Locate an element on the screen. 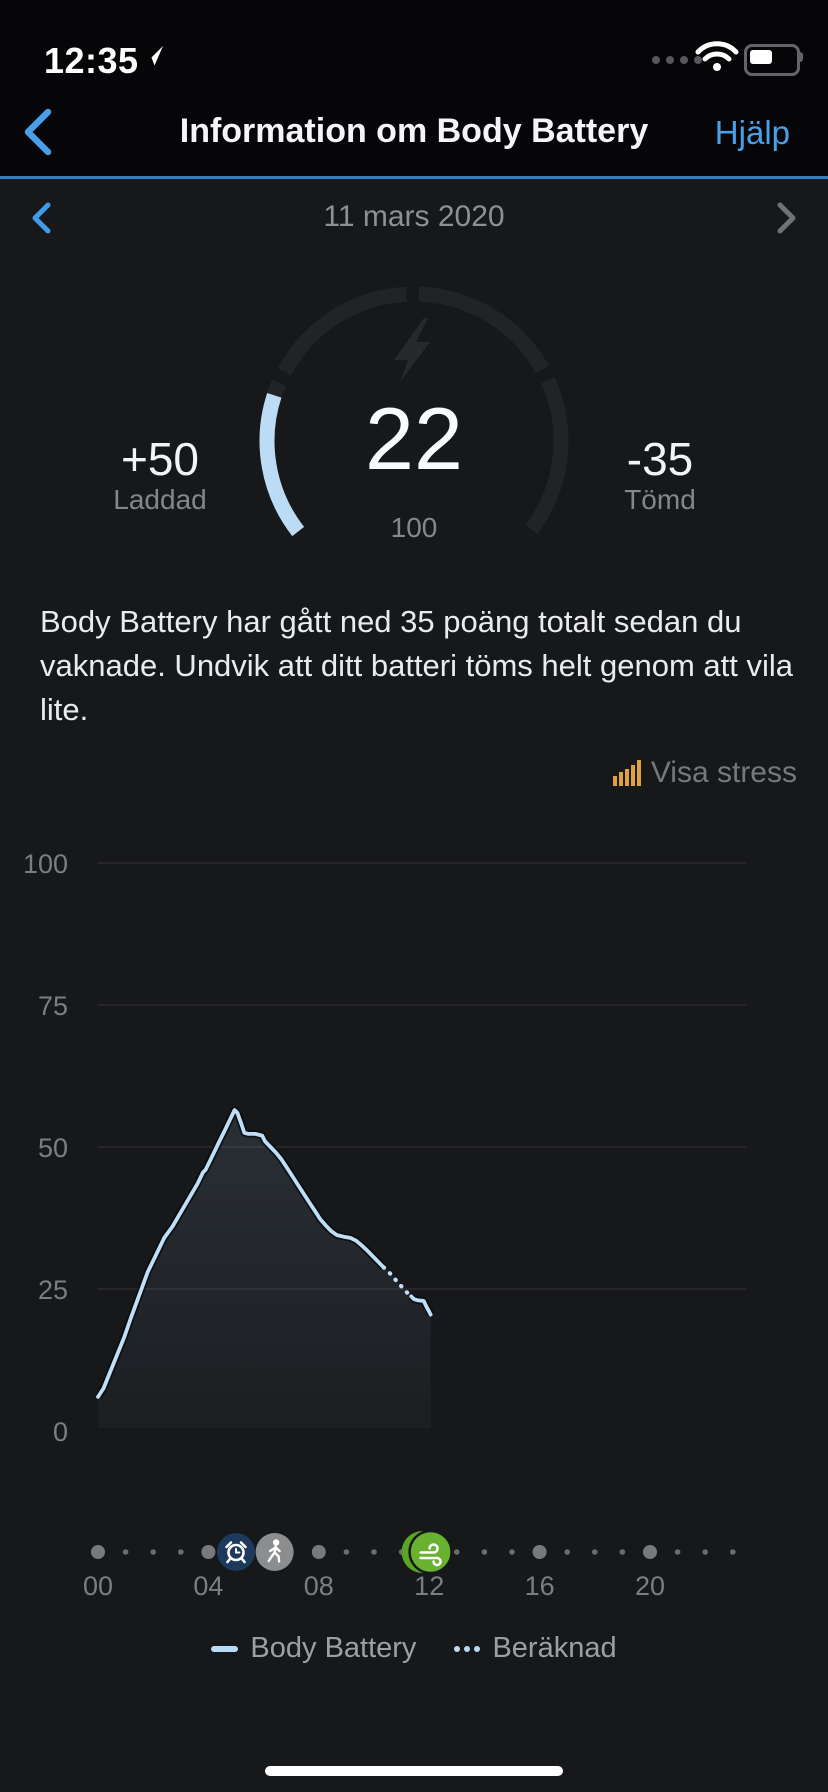 This screenshot has width=828, height=1792. chart-area-fill is located at coordinates (264, 1269).